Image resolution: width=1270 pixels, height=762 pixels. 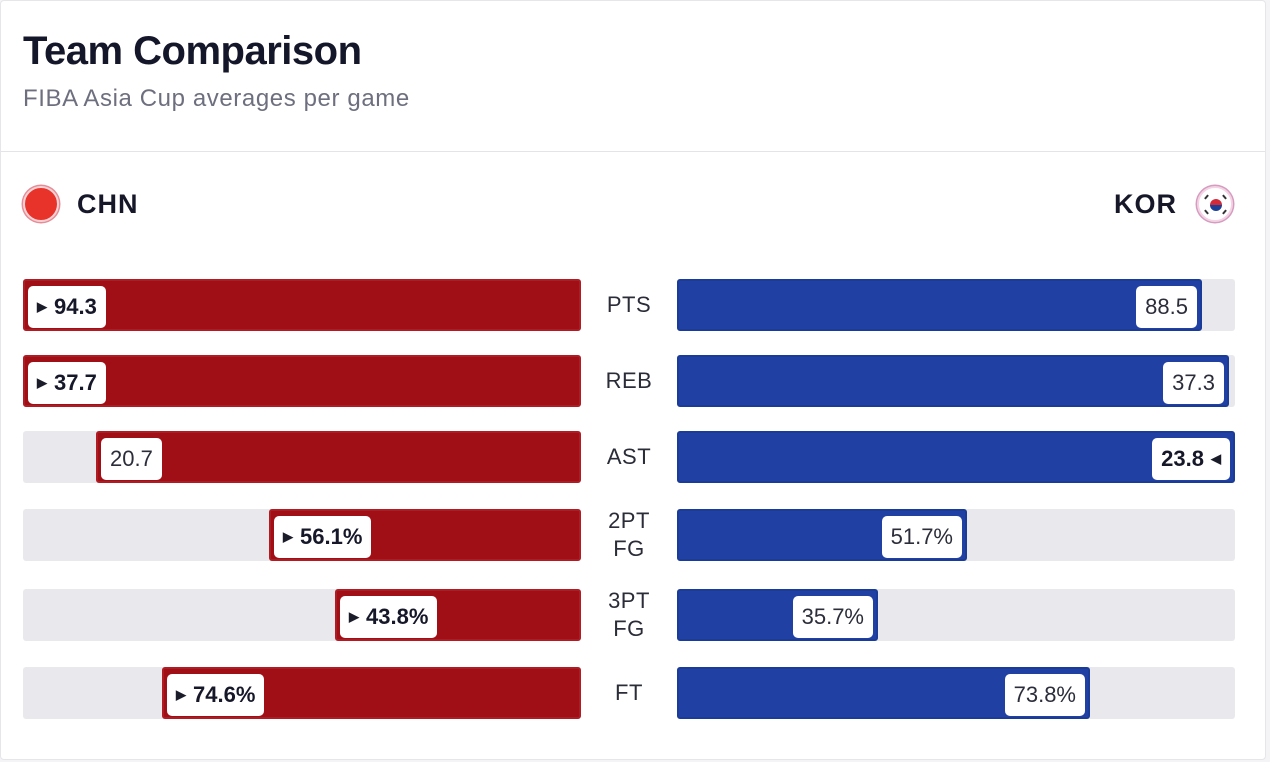 I want to click on value-text: 94.3, so click(x=75, y=306).